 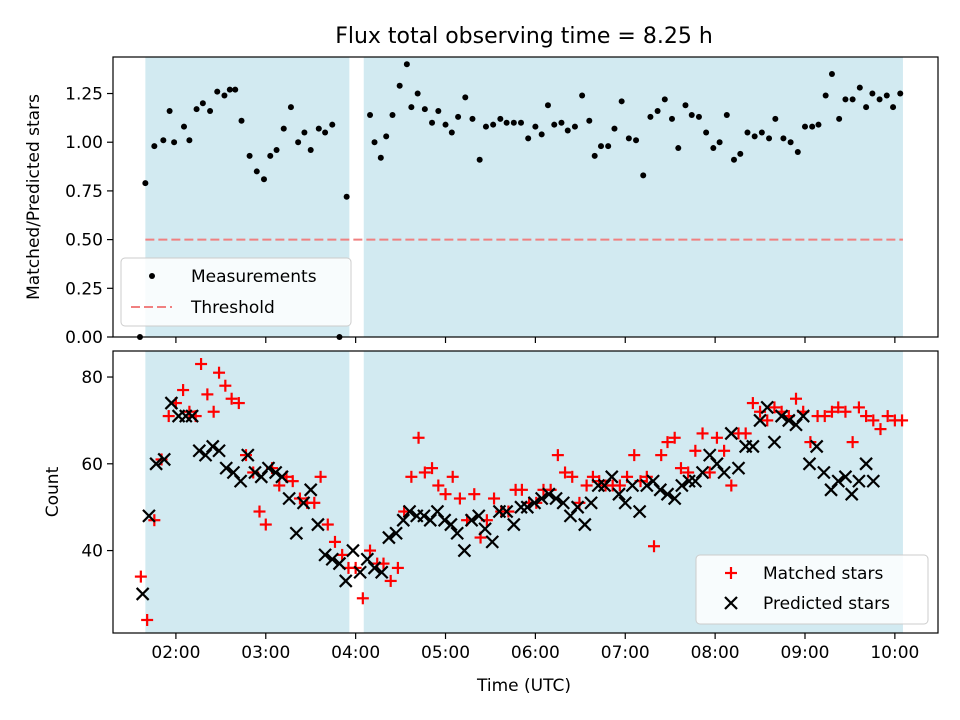 What do you see at coordinates (826, 604) in the screenshot?
I see `legend-predicted-label: Predicted stars` at bounding box center [826, 604].